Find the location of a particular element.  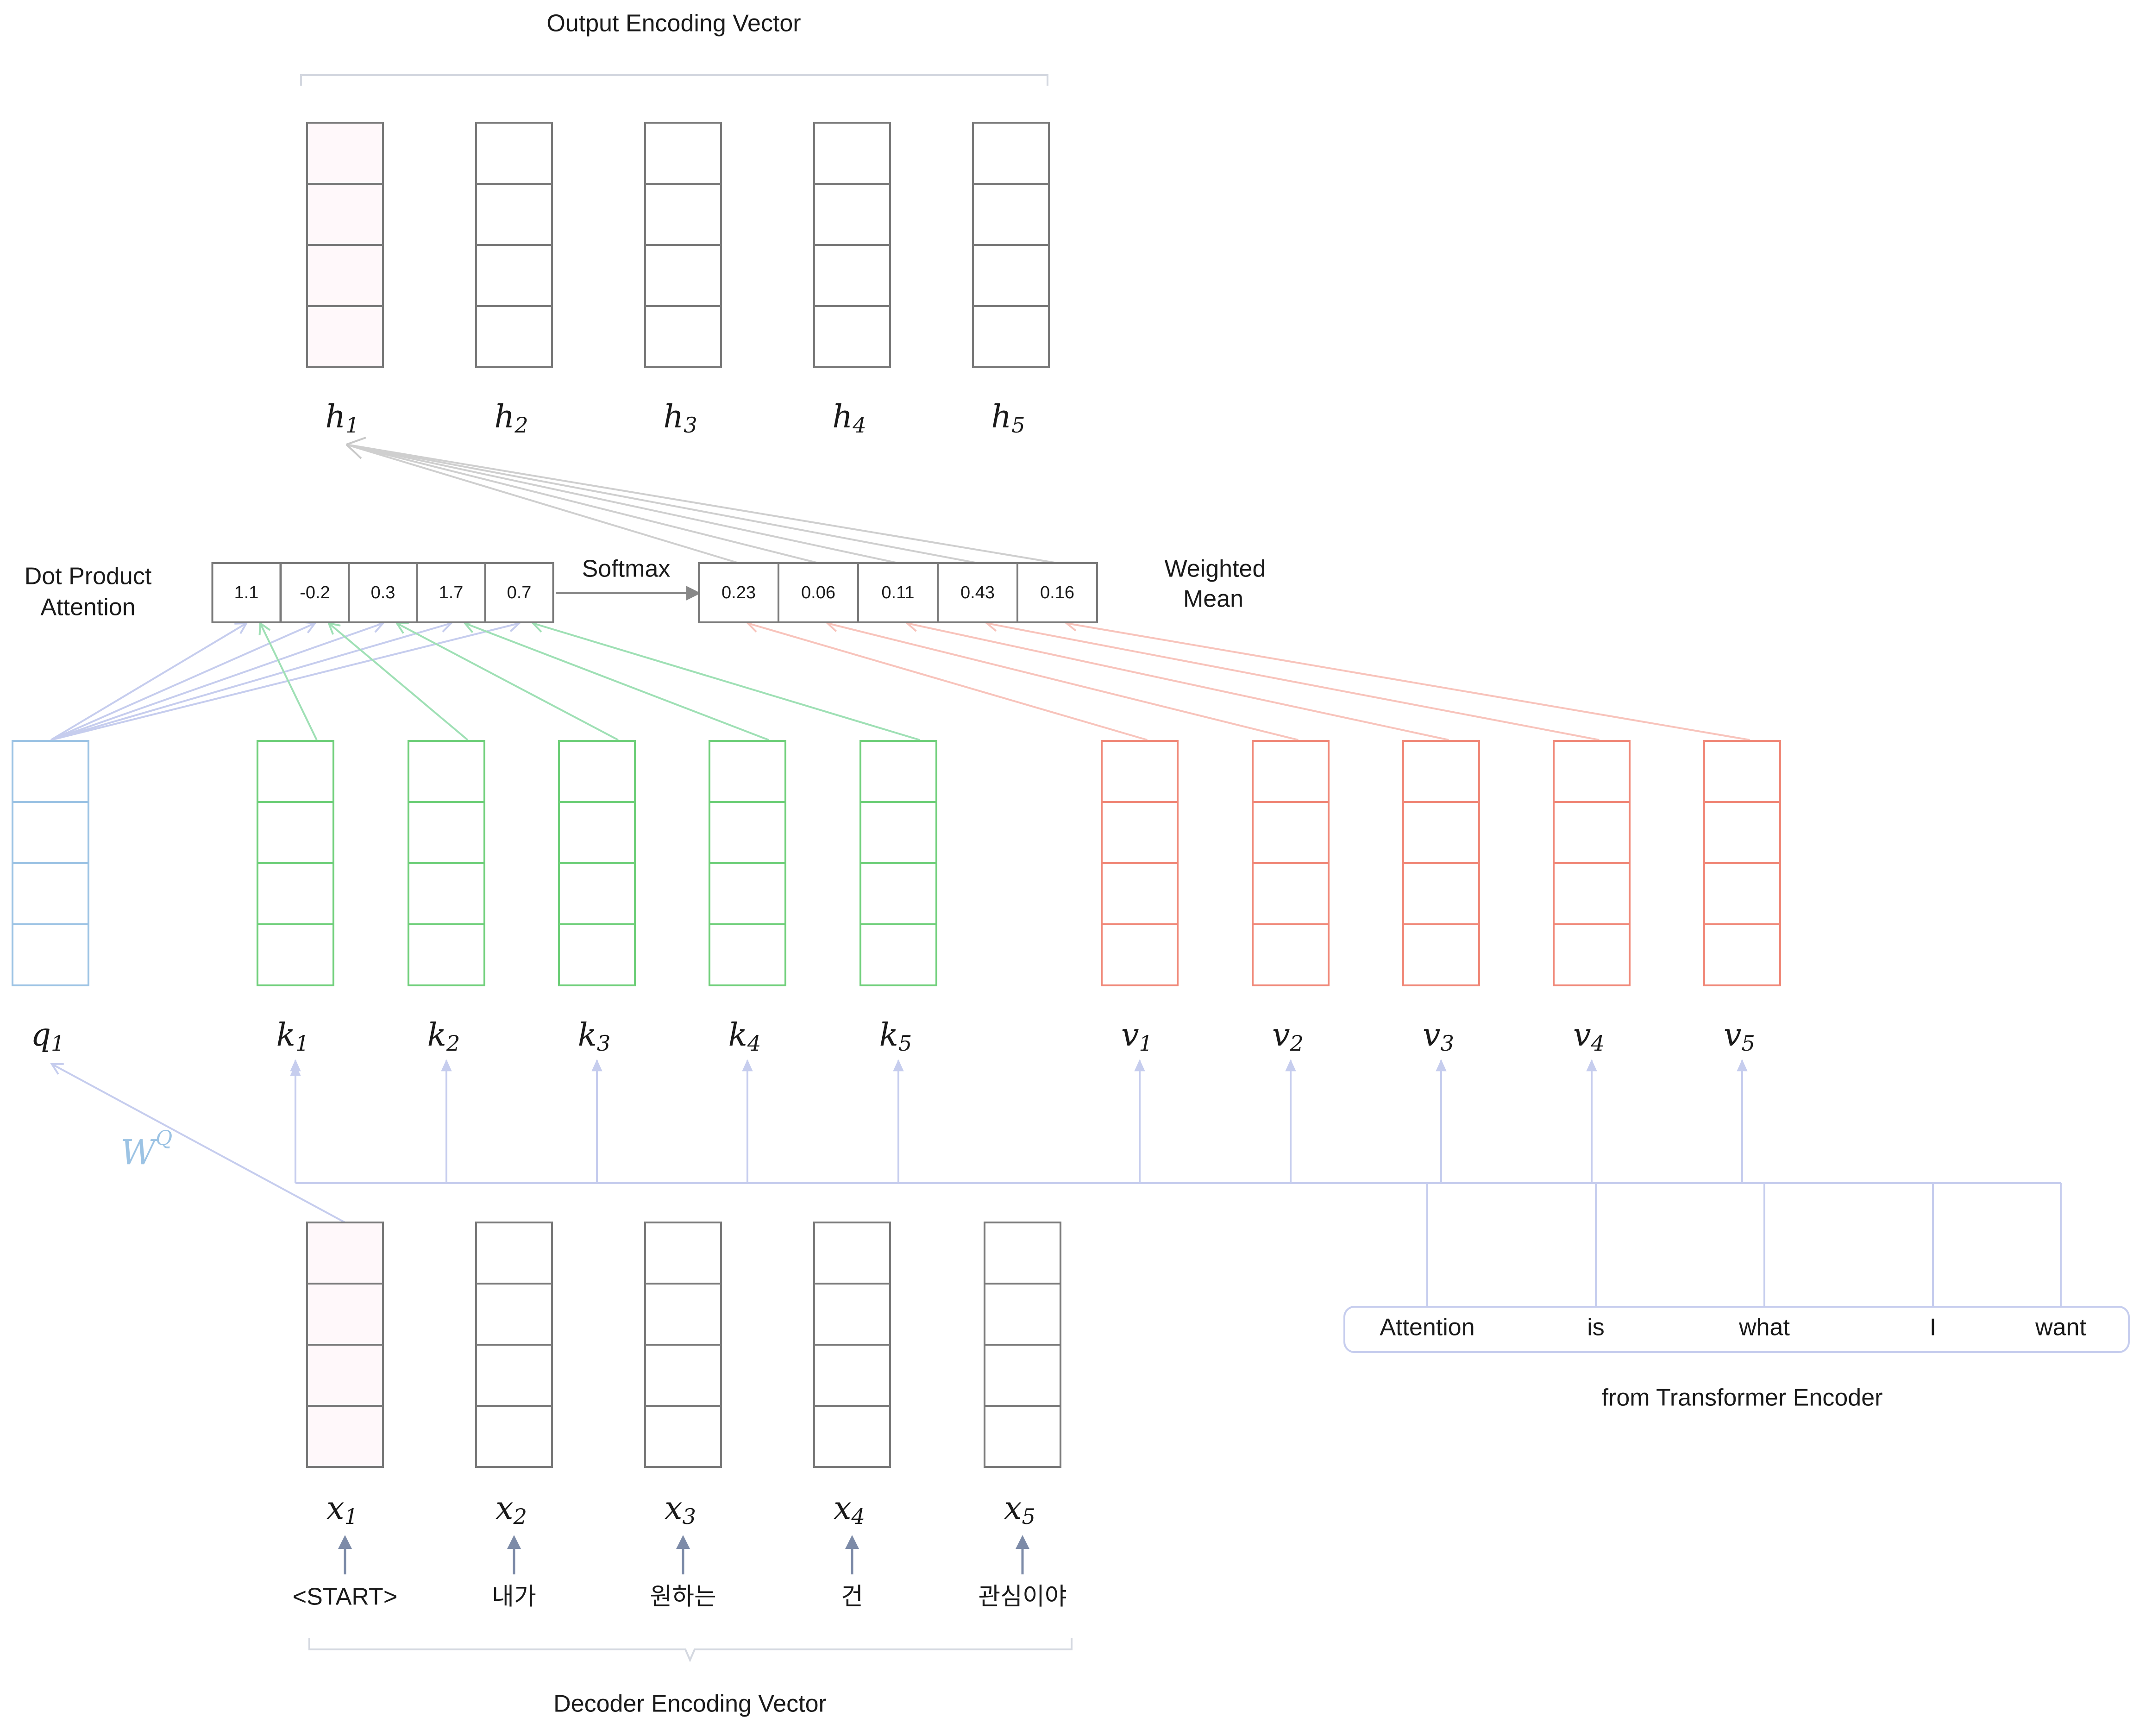

label-v1-subscript: 1 is located at coordinates (1146, 1043).